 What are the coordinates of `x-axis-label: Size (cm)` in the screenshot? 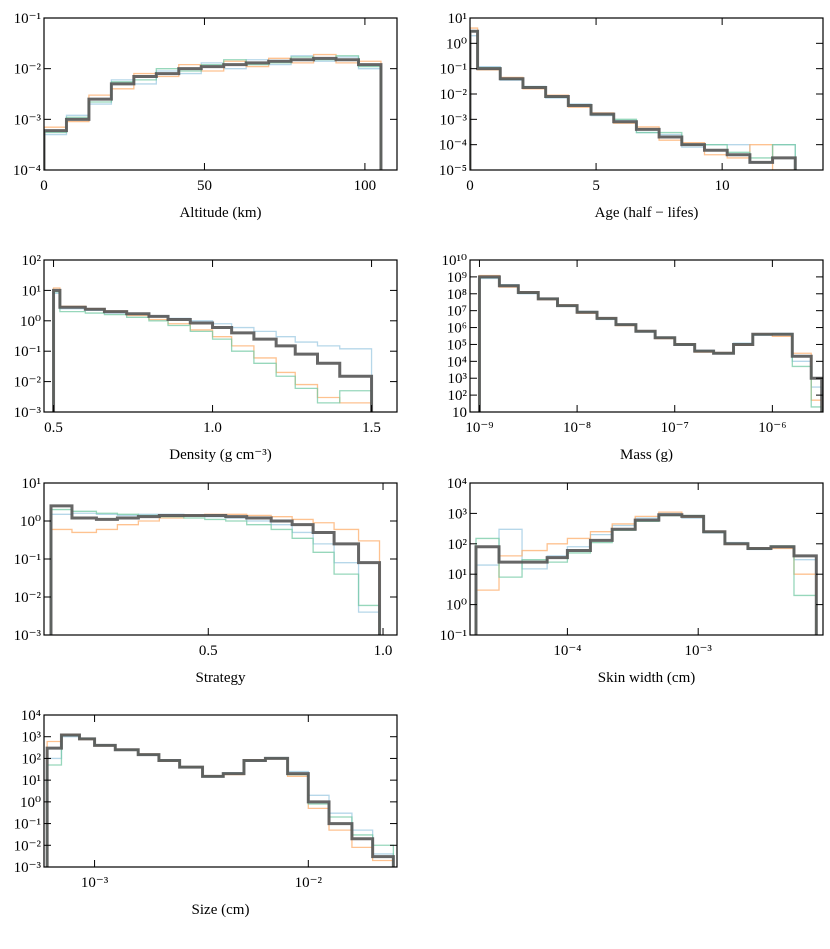 It's located at (221, 910).